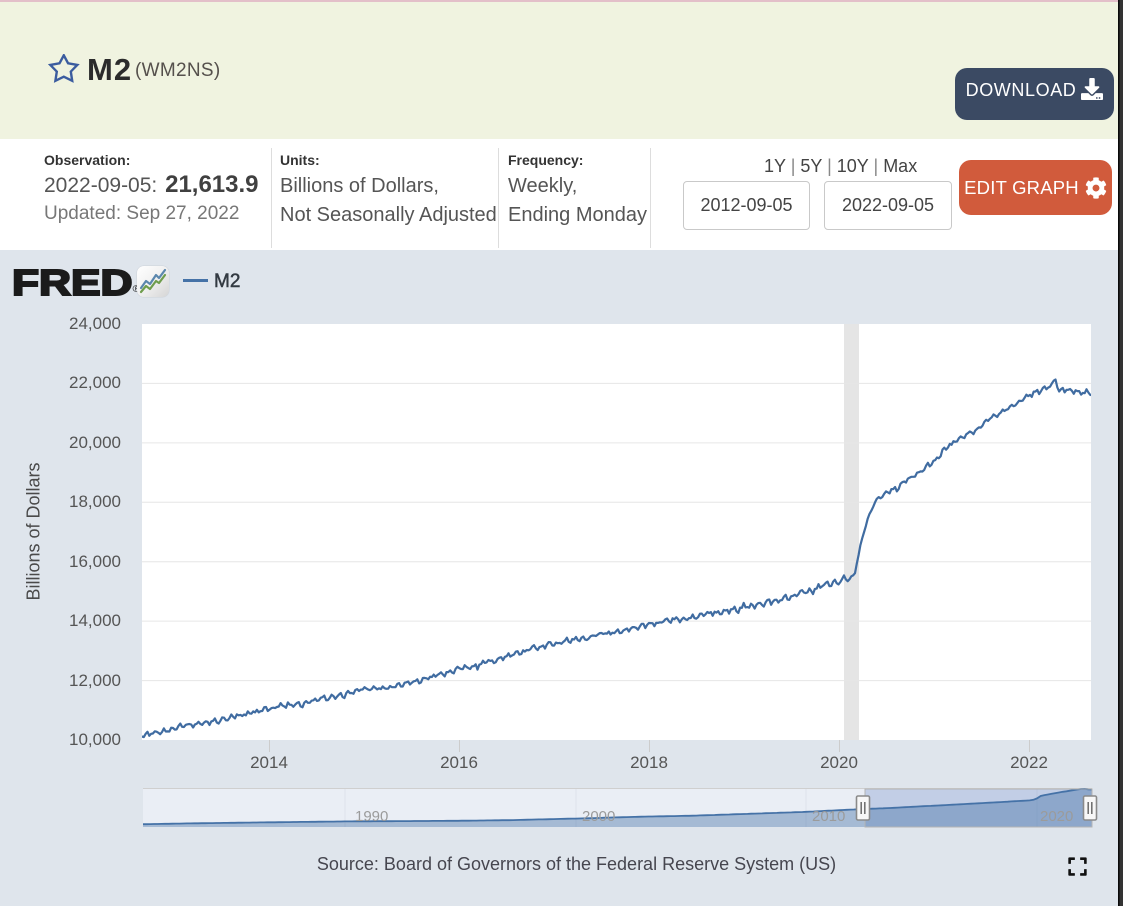 This screenshot has height=906, width=1123. What do you see at coordinates (371, 816) in the screenshot?
I see `svg-text: 1990` at bounding box center [371, 816].